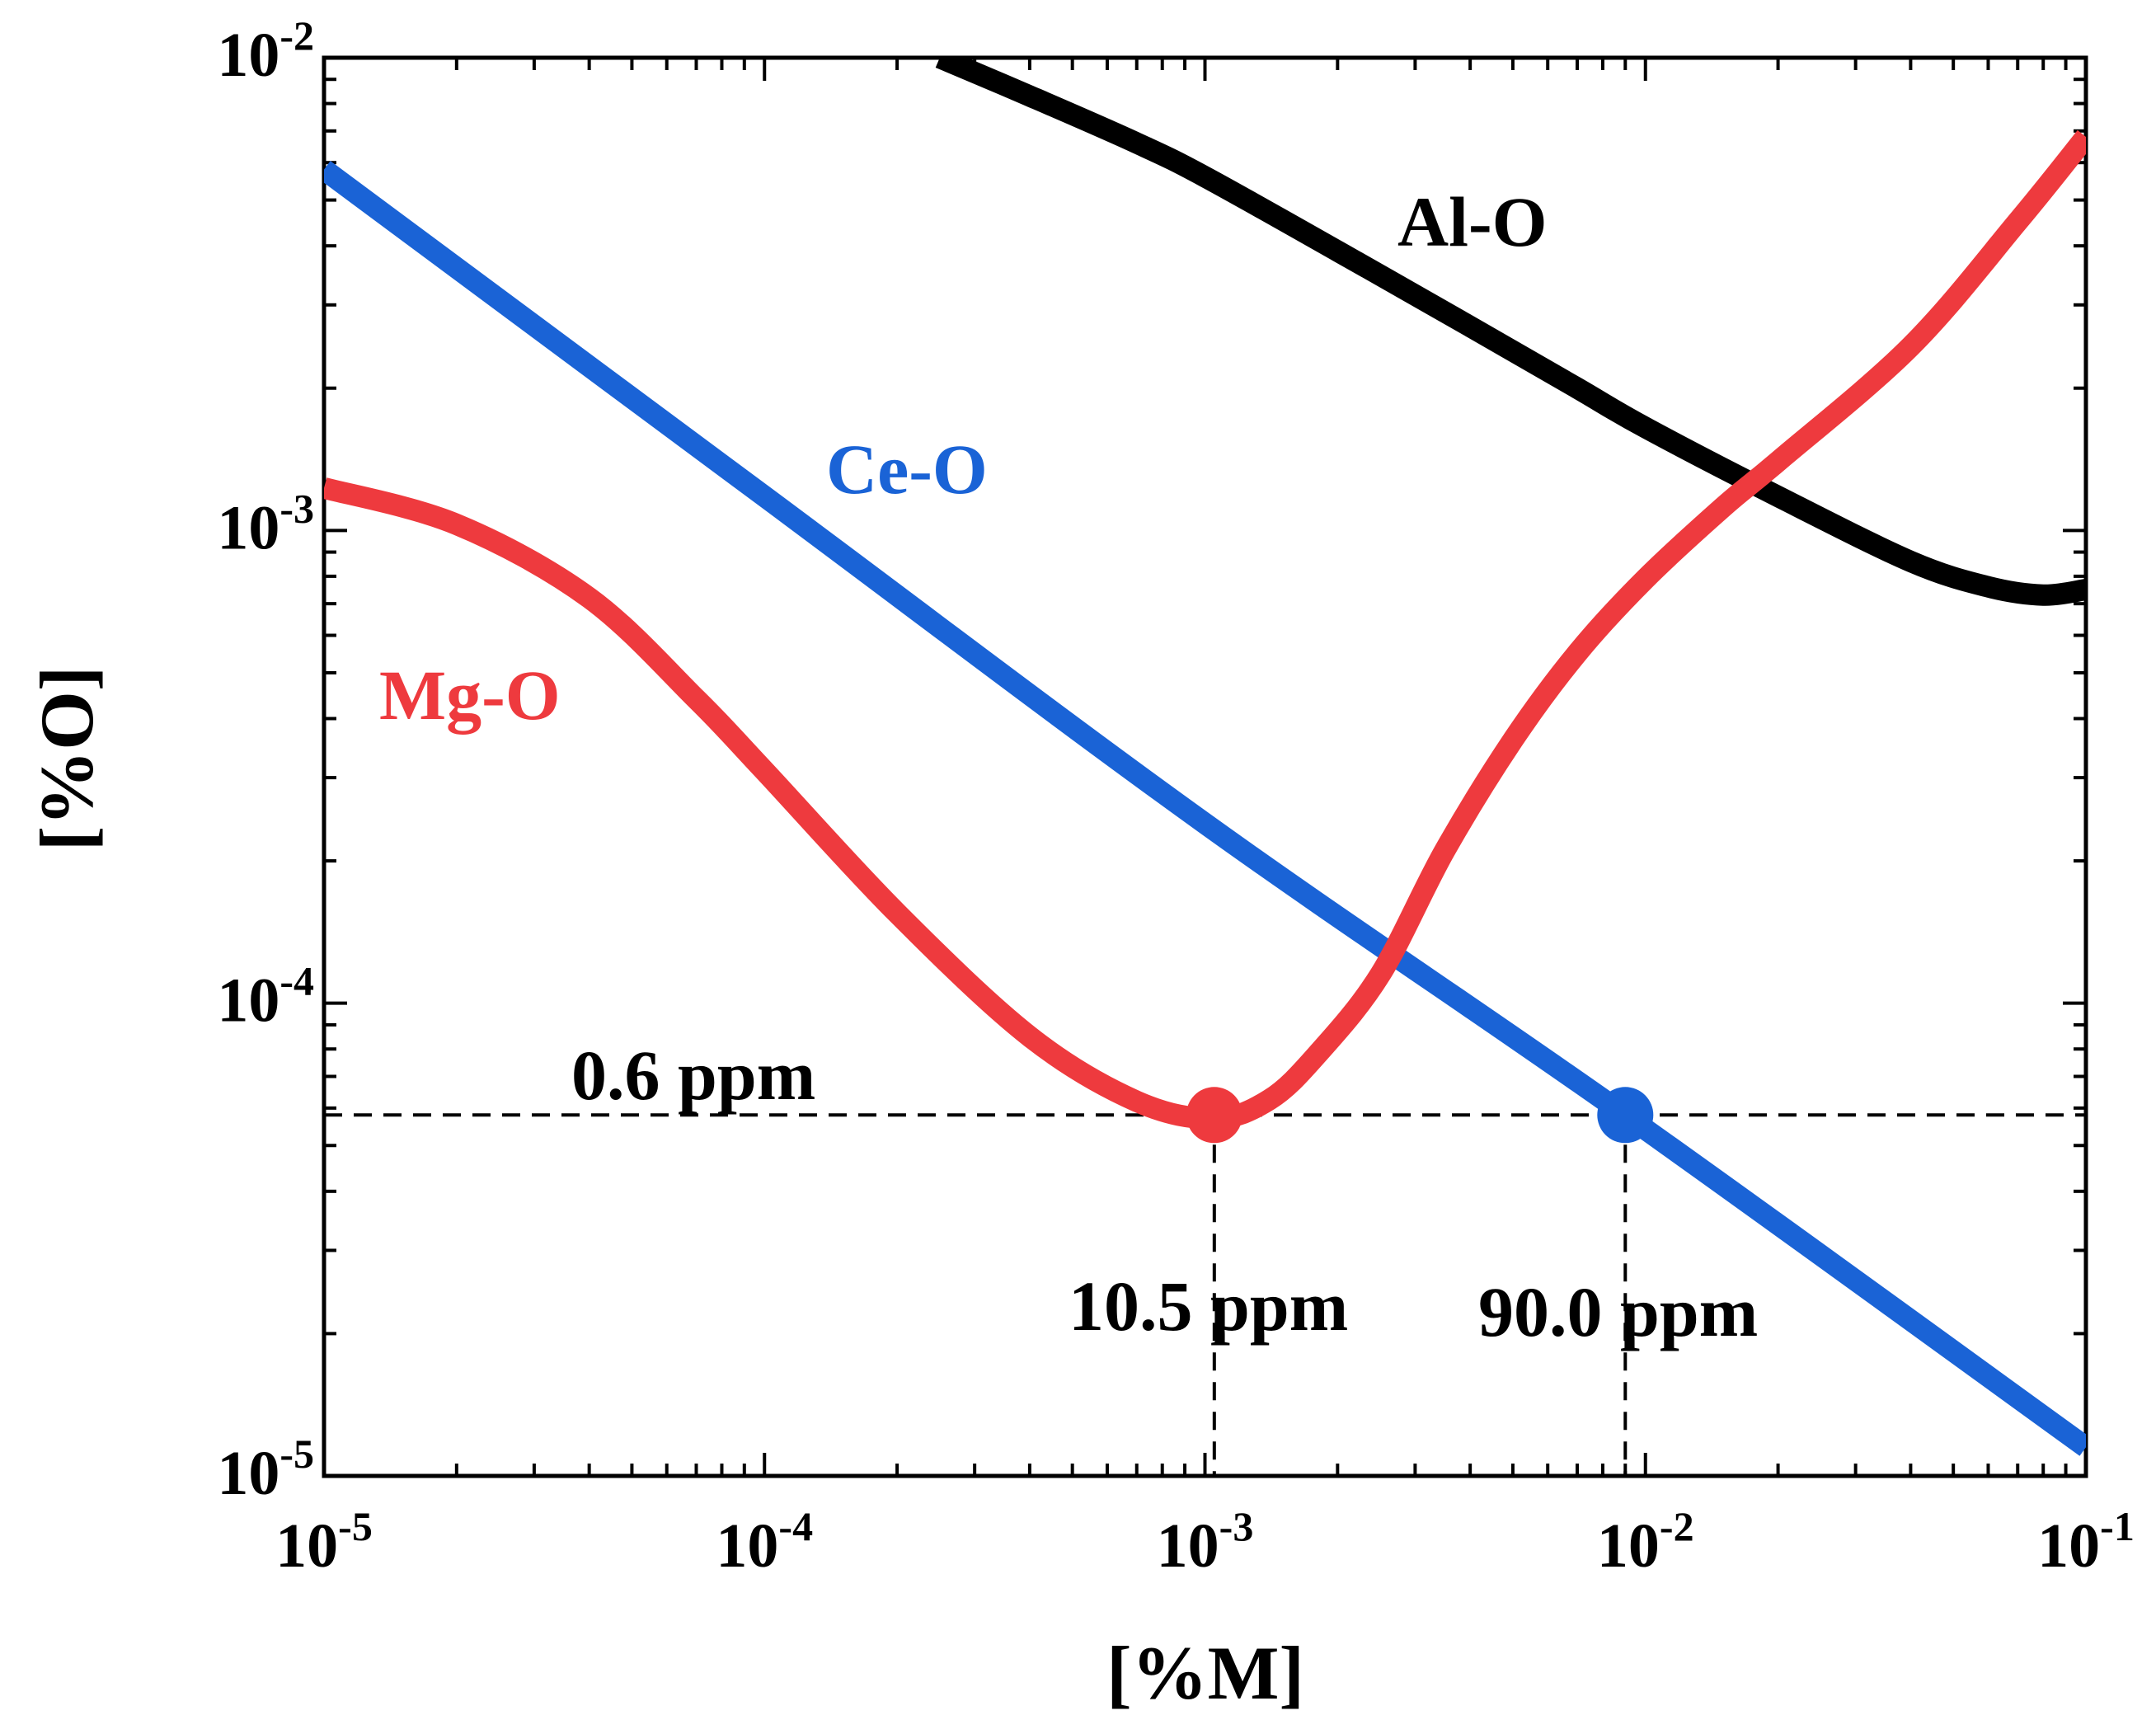  Describe the element at coordinates (1472, 222) in the screenshot. I see `series-label-al-o: Al-O` at that location.